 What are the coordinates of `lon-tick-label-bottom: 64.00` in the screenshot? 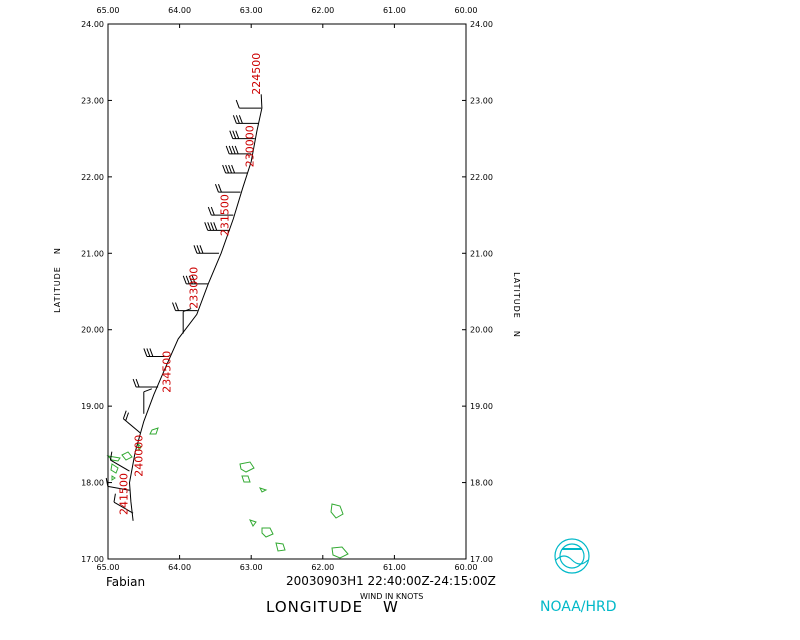 It's located at (179, 567).